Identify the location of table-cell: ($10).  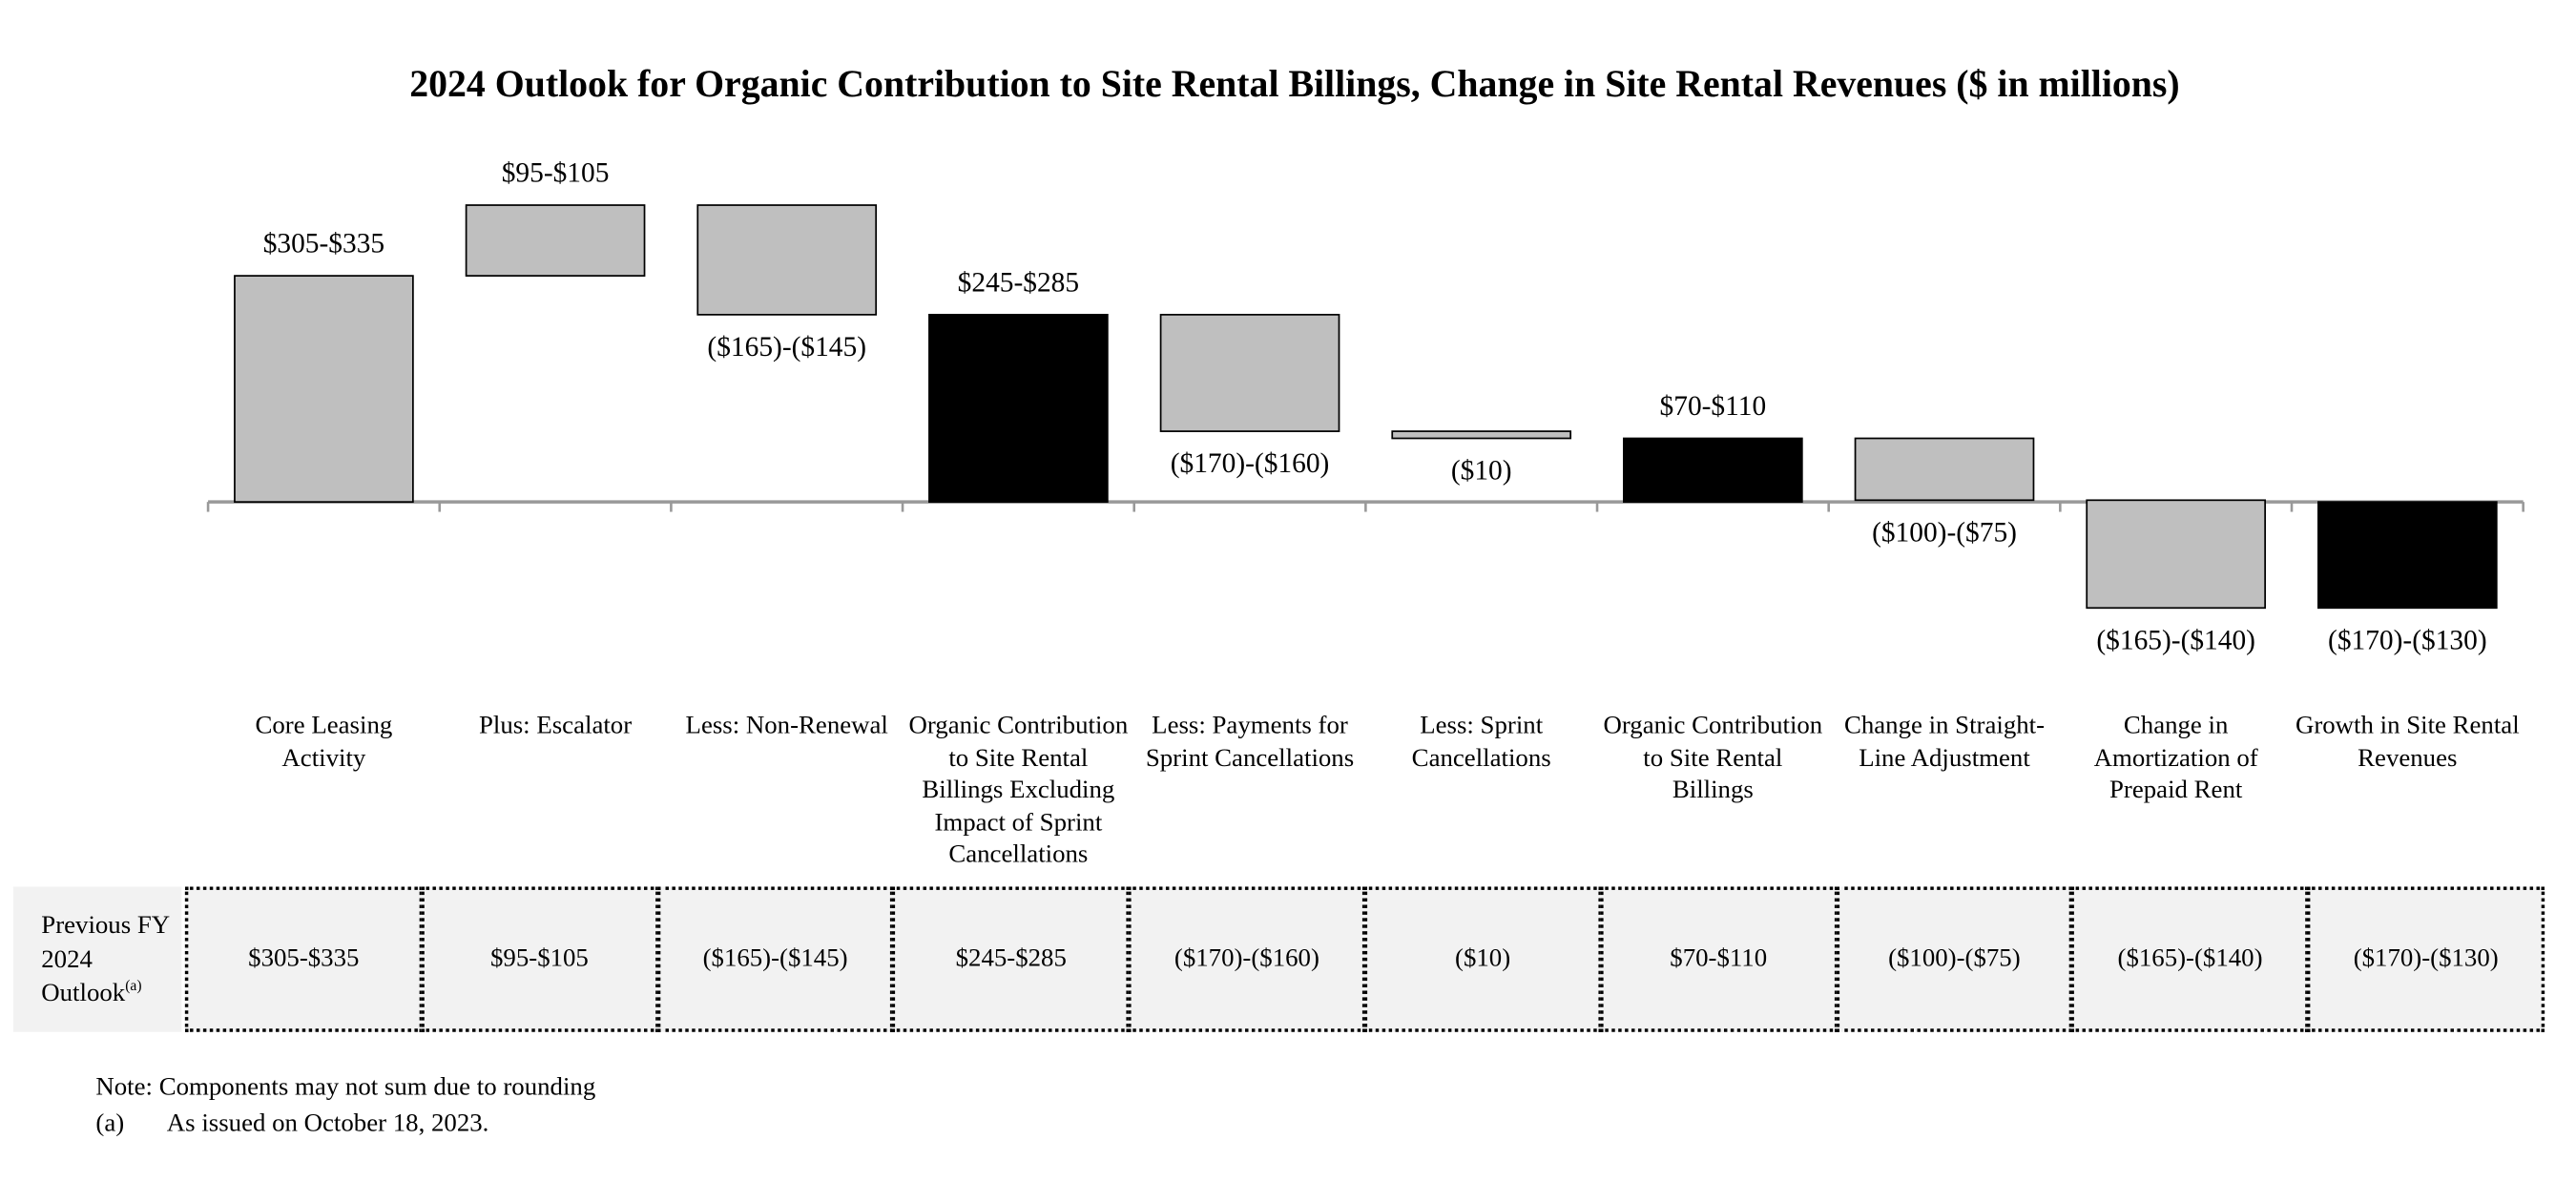
(1482, 959).